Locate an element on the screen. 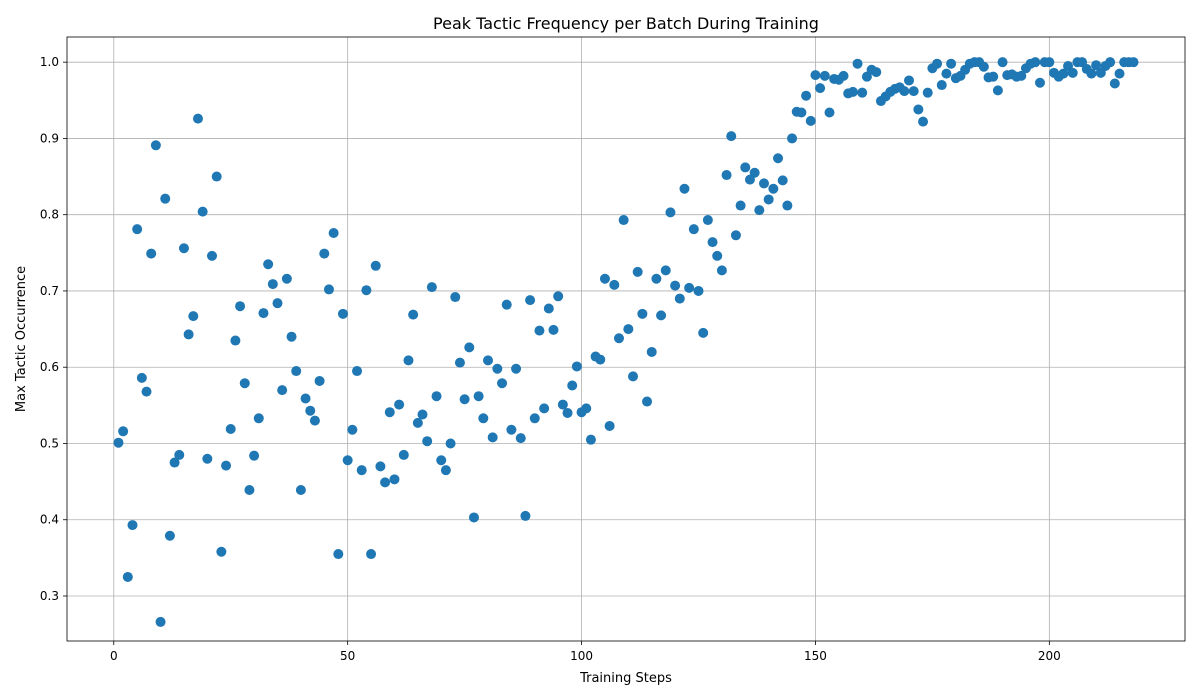 The height and width of the screenshot is (700, 1200). y-tick-label: 0.6 is located at coordinates (49, 367).